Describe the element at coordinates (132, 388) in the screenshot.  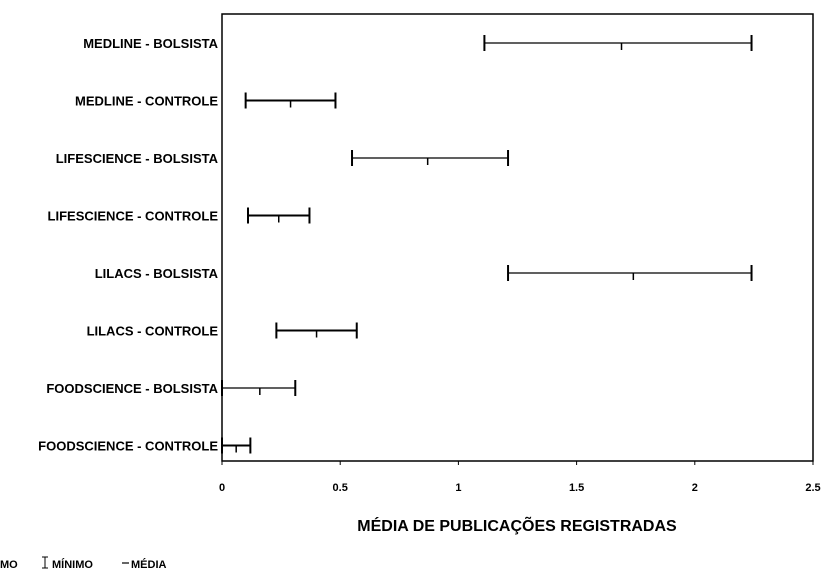
I see `category-label: FOODSCIENCE - BOLSISTA` at that location.